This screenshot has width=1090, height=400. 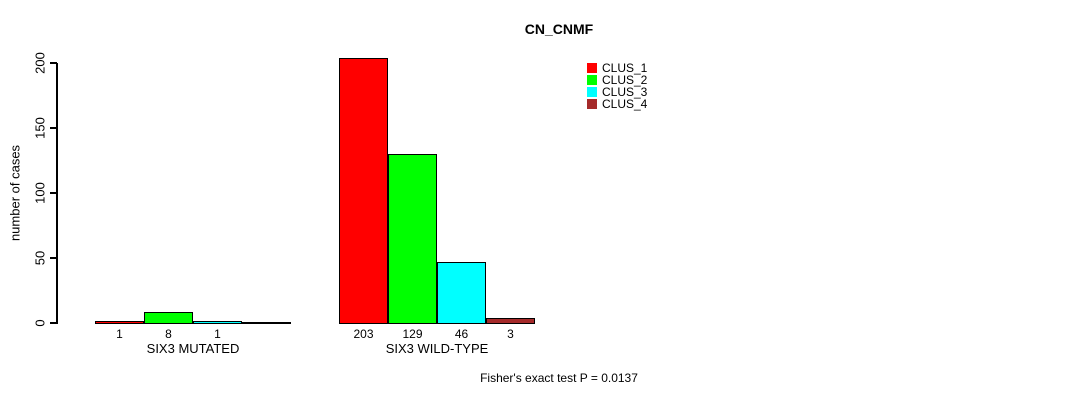 I want to click on bar-value-label: 8, so click(x=168, y=334).